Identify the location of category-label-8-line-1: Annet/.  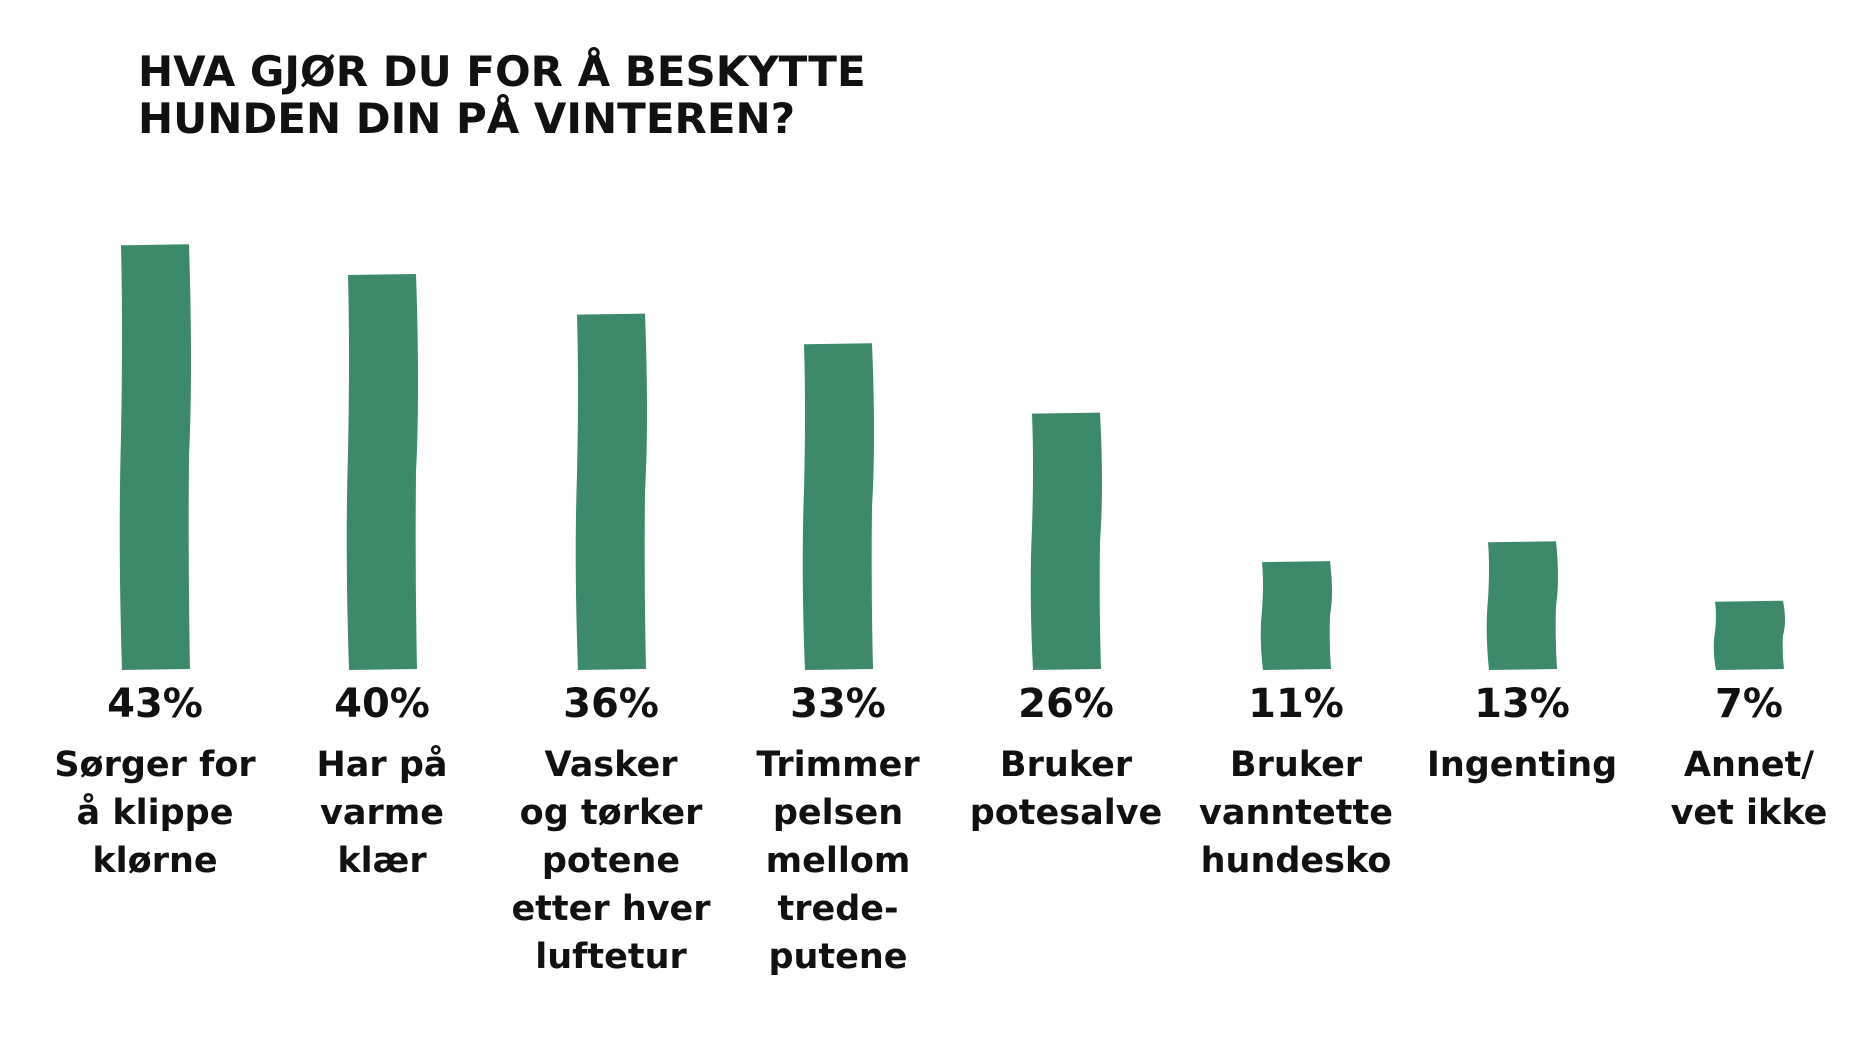
(1749, 765).